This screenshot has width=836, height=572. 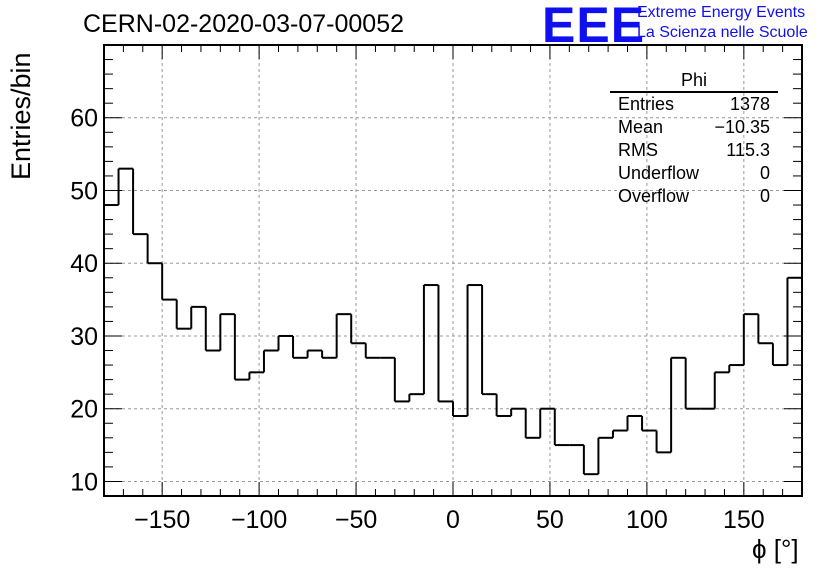 What do you see at coordinates (659, 173) in the screenshot?
I see `stats-label: Underflow` at bounding box center [659, 173].